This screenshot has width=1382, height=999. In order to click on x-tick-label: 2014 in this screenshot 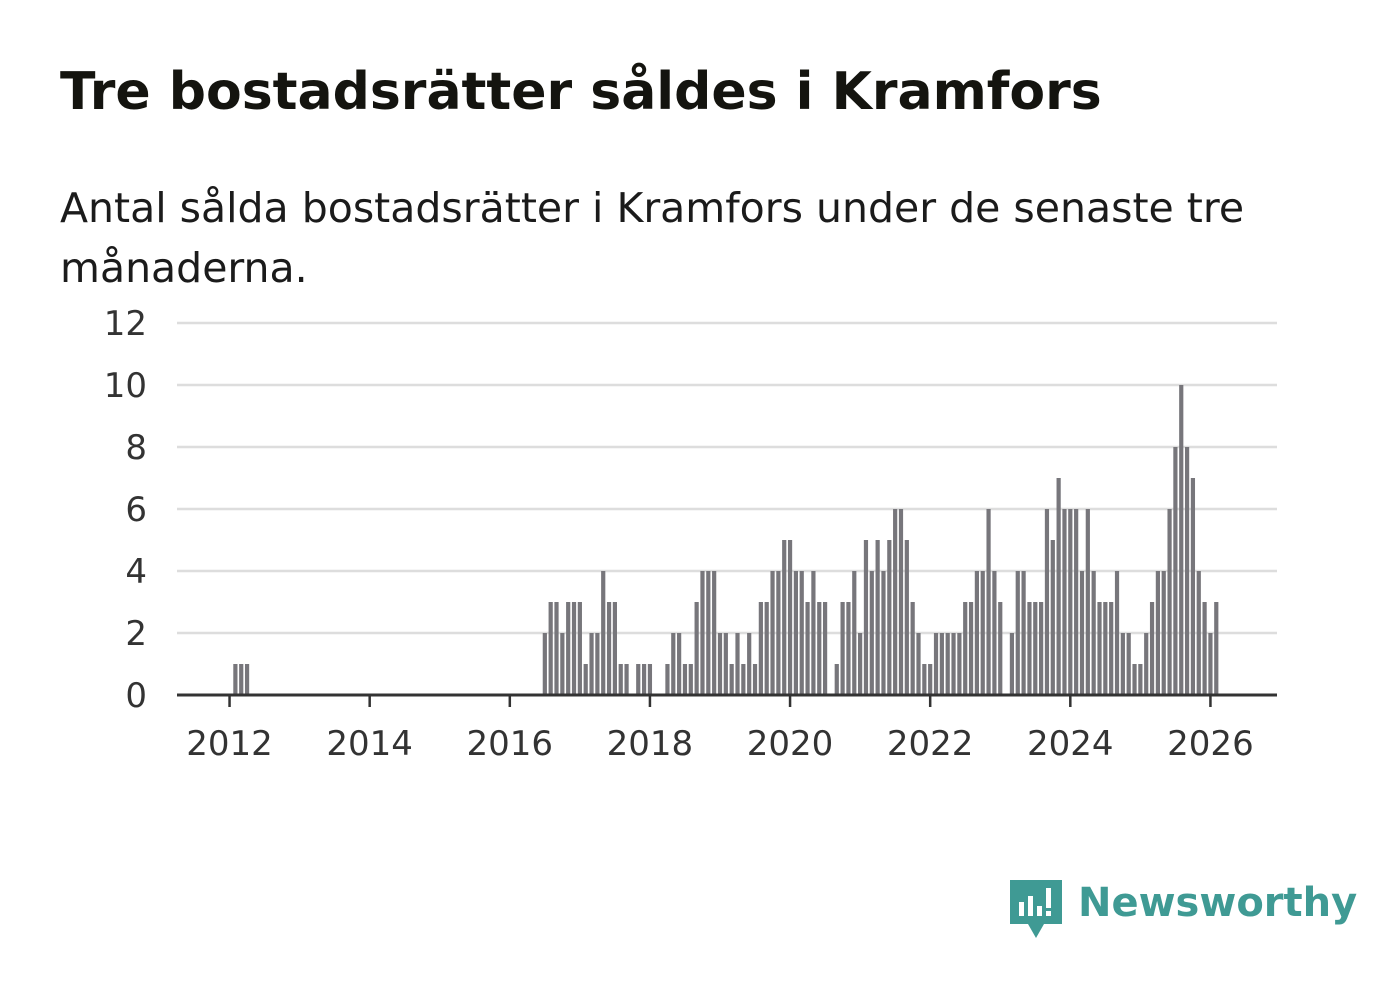, I will do `click(369, 744)`.